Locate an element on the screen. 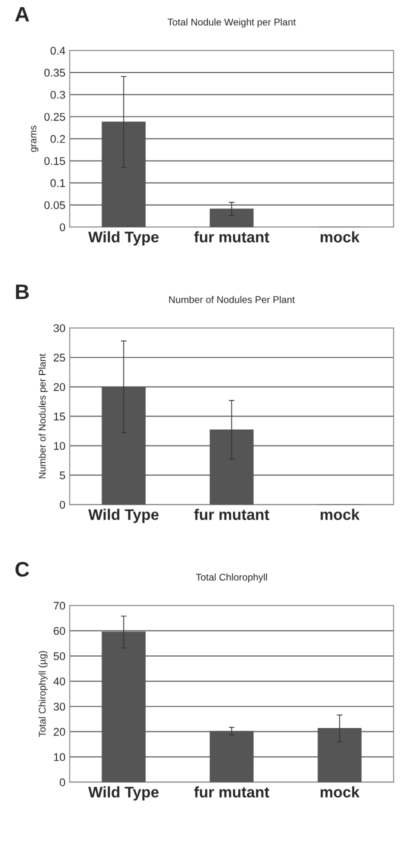 The image size is (410, 841). y-tick-label: 0.25 is located at coordinates (55, 116).